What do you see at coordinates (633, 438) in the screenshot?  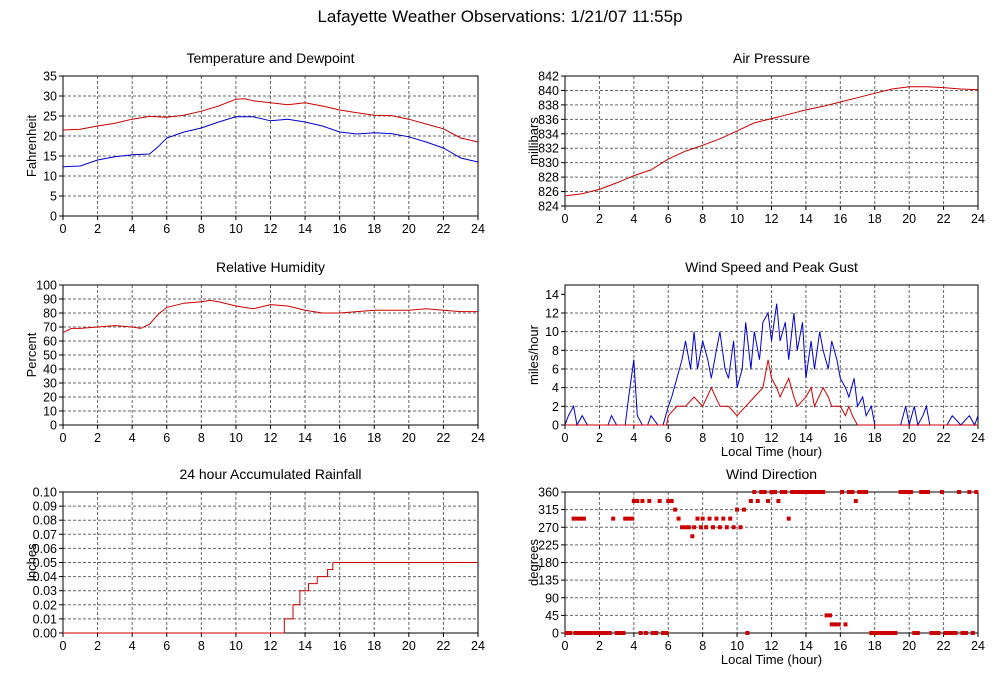 I see `wind-xtick-label: 4` at bounding box center [633, 438].